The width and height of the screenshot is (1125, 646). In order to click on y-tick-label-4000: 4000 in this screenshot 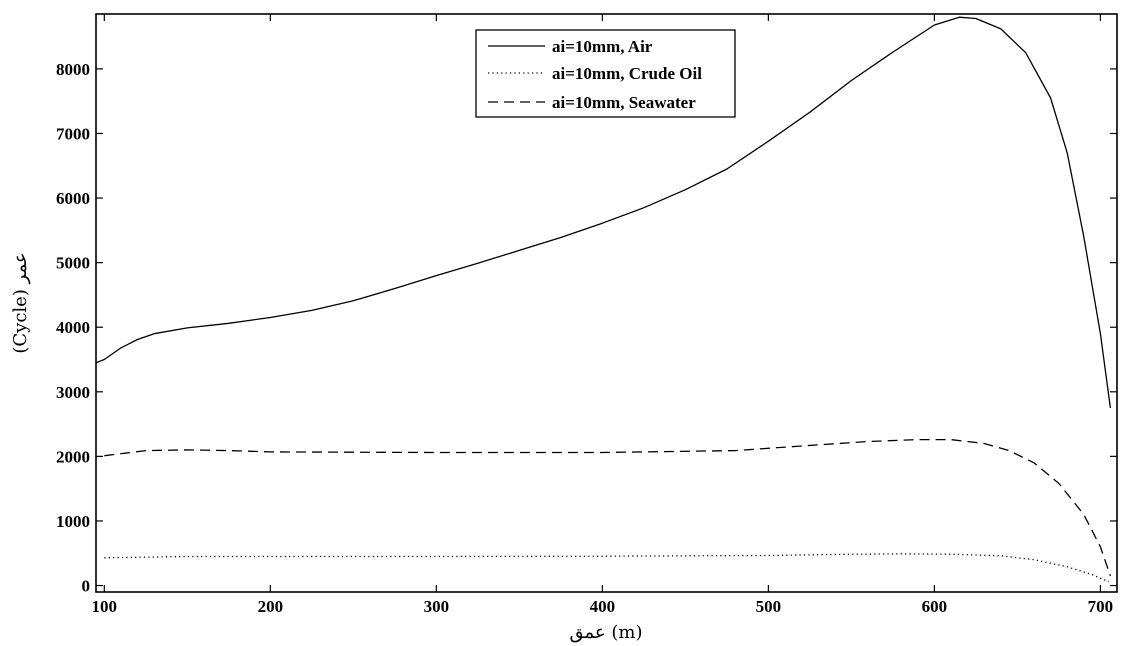, I will do `click(73, 327)`.